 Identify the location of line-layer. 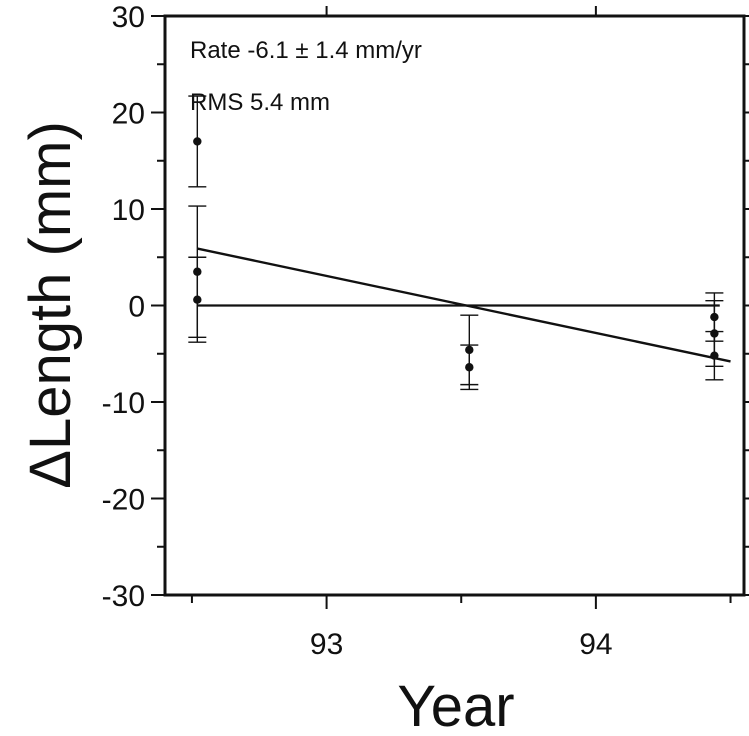
(464, 305).